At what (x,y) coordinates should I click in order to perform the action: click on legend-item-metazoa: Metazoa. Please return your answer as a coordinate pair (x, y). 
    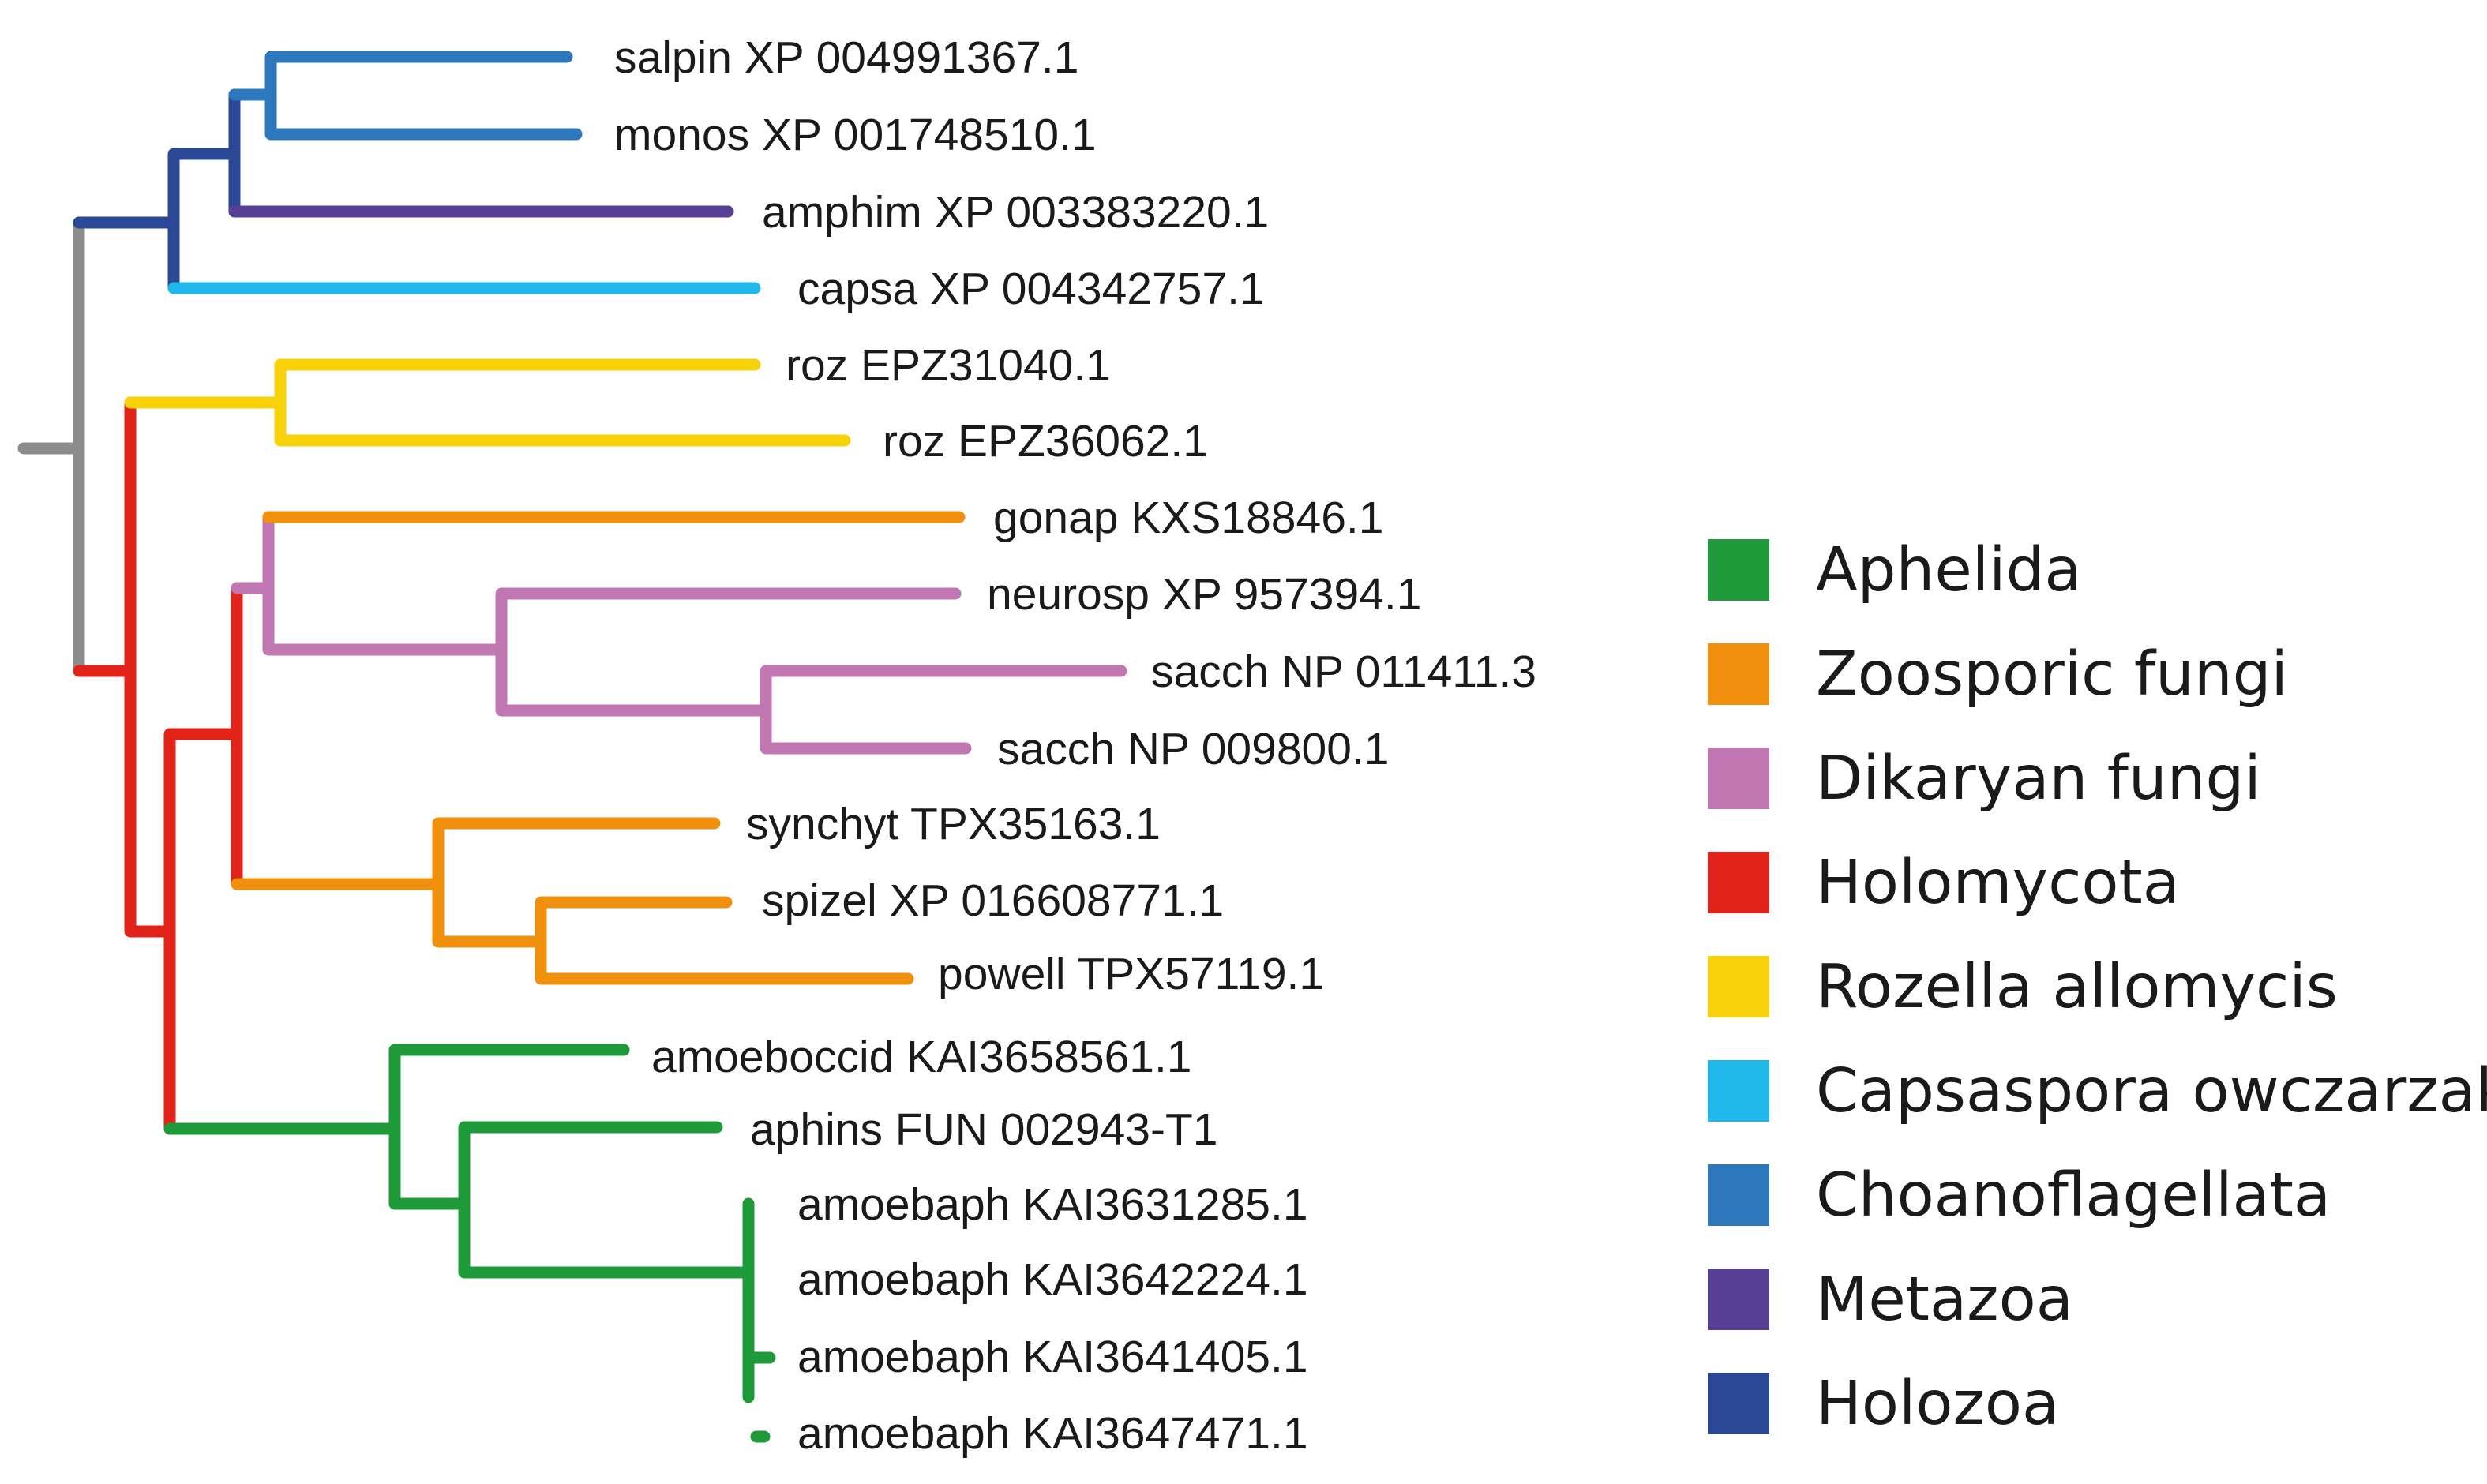
    Looking at the image, I should click on (1890, 1300).